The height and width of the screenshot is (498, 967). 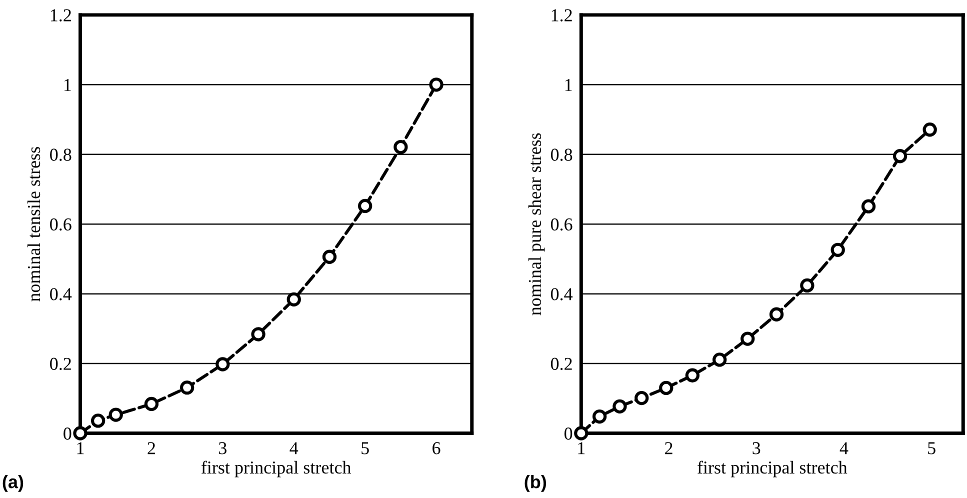 I want to click on text: (b), so click(x=535, y=483).